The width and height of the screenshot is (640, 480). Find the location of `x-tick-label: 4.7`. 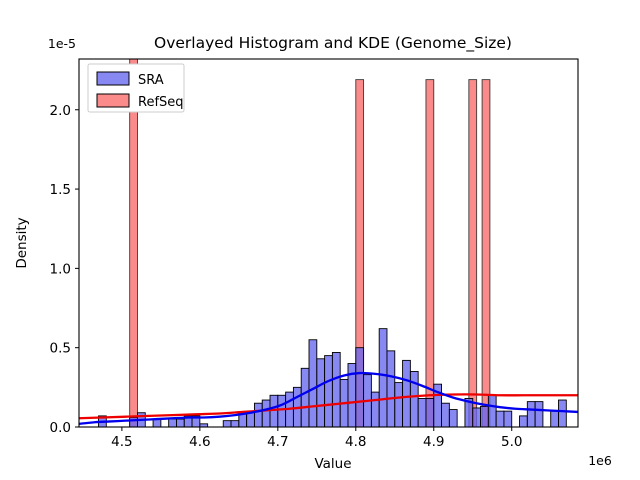

x-tick-label: 4.7 is located at coordinates (277, 442).